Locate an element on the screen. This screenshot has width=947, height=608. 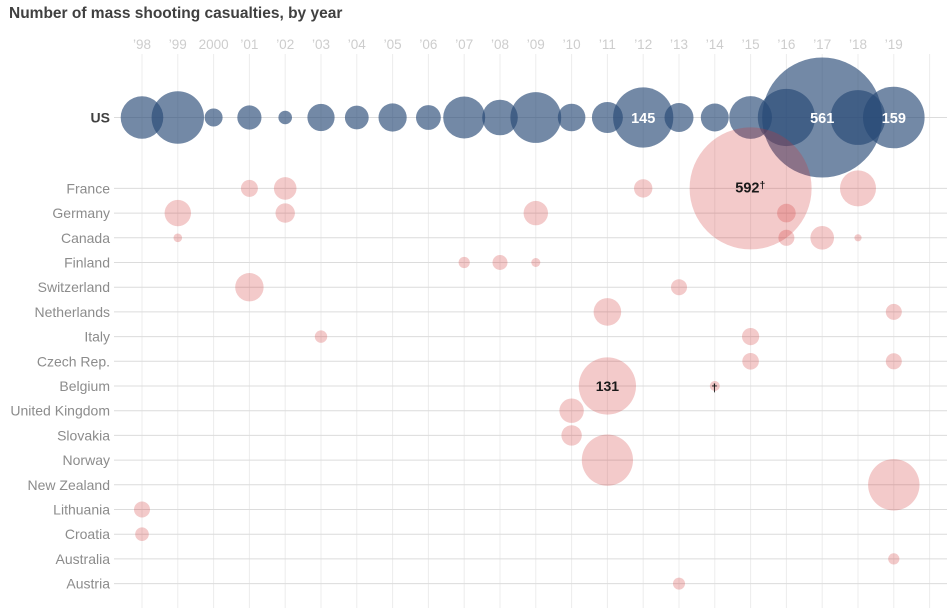
svg-text: ’02 is located at coordinates (285, 44).